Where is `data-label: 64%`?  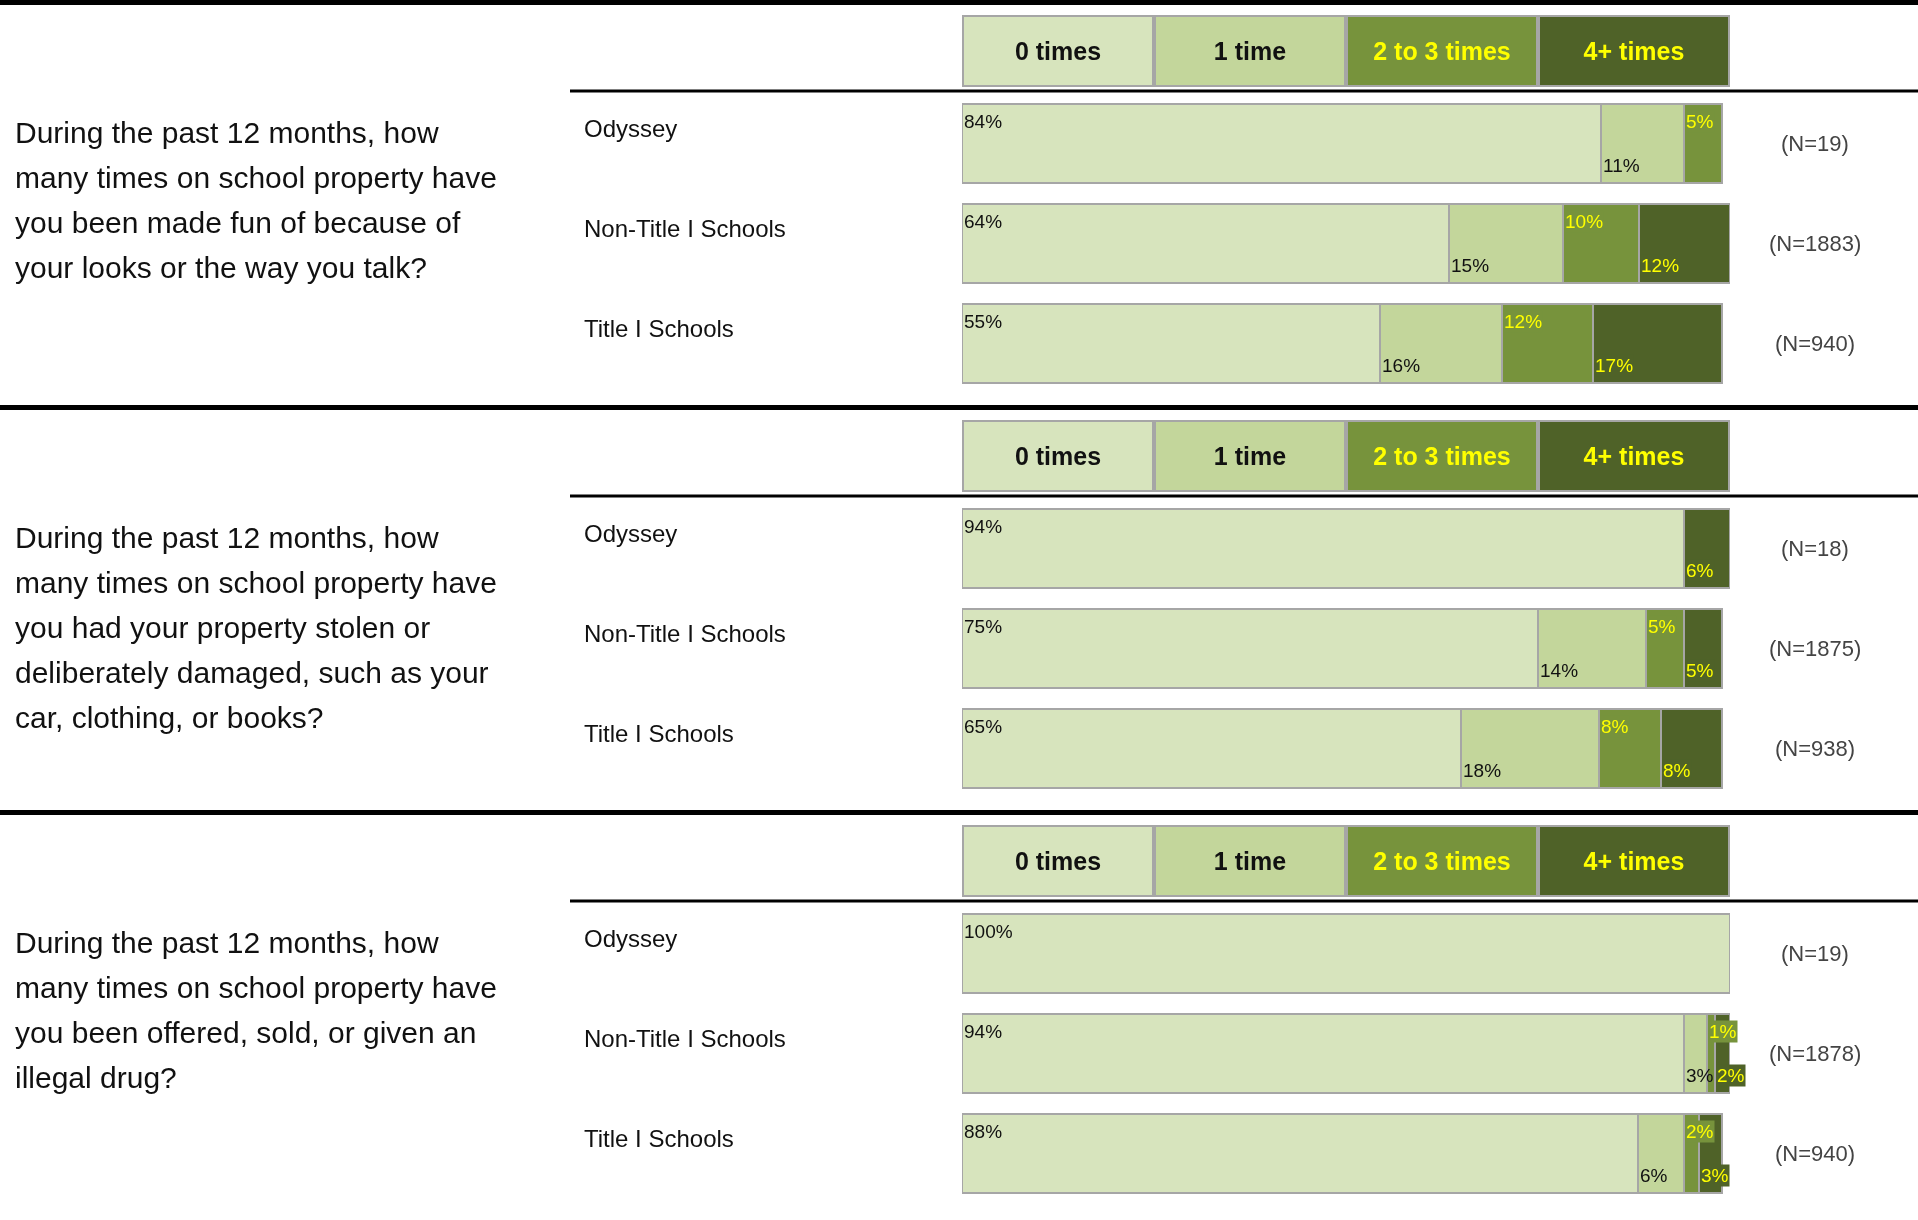
data-label: 64% is located at coordinates (983, 221).